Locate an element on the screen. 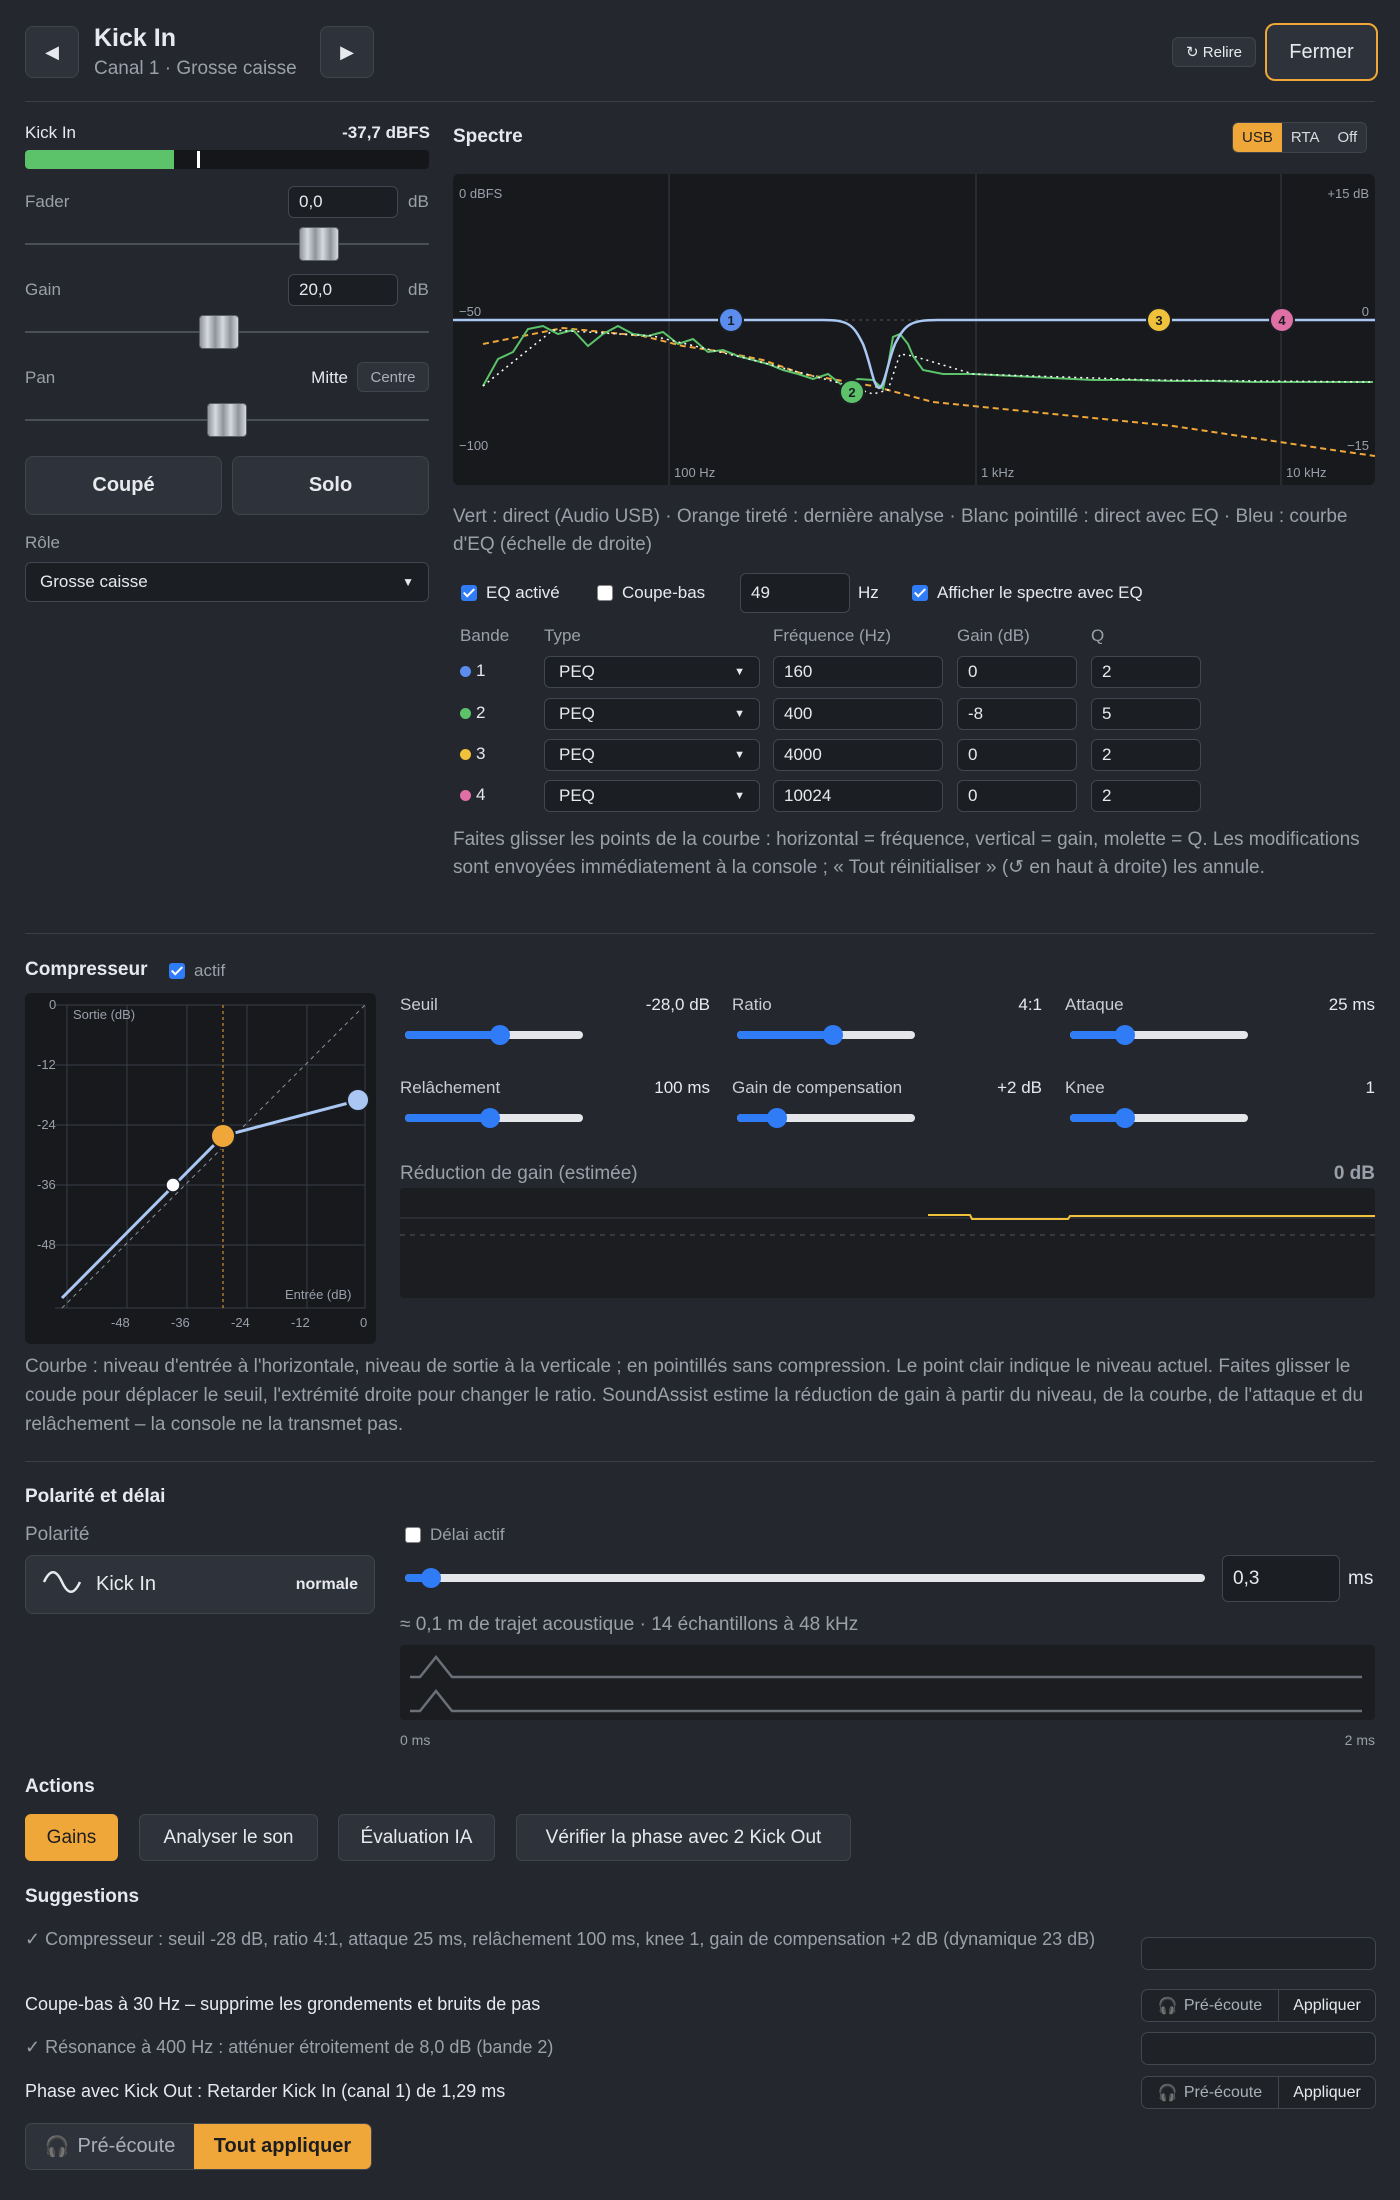 The image size is (1400, 2200). band-type-value: PEQ is located at coordinates (577, 713).